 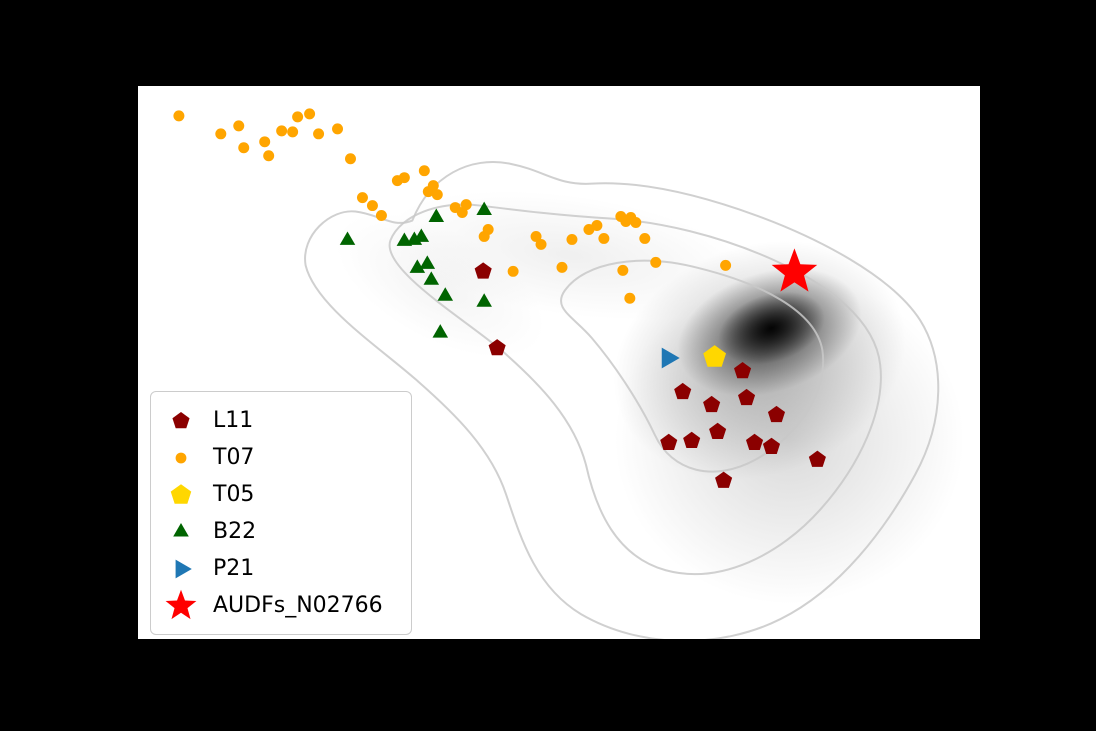 I want to click on data-point-AUDFs_N02766, so click(x=794, y=270).